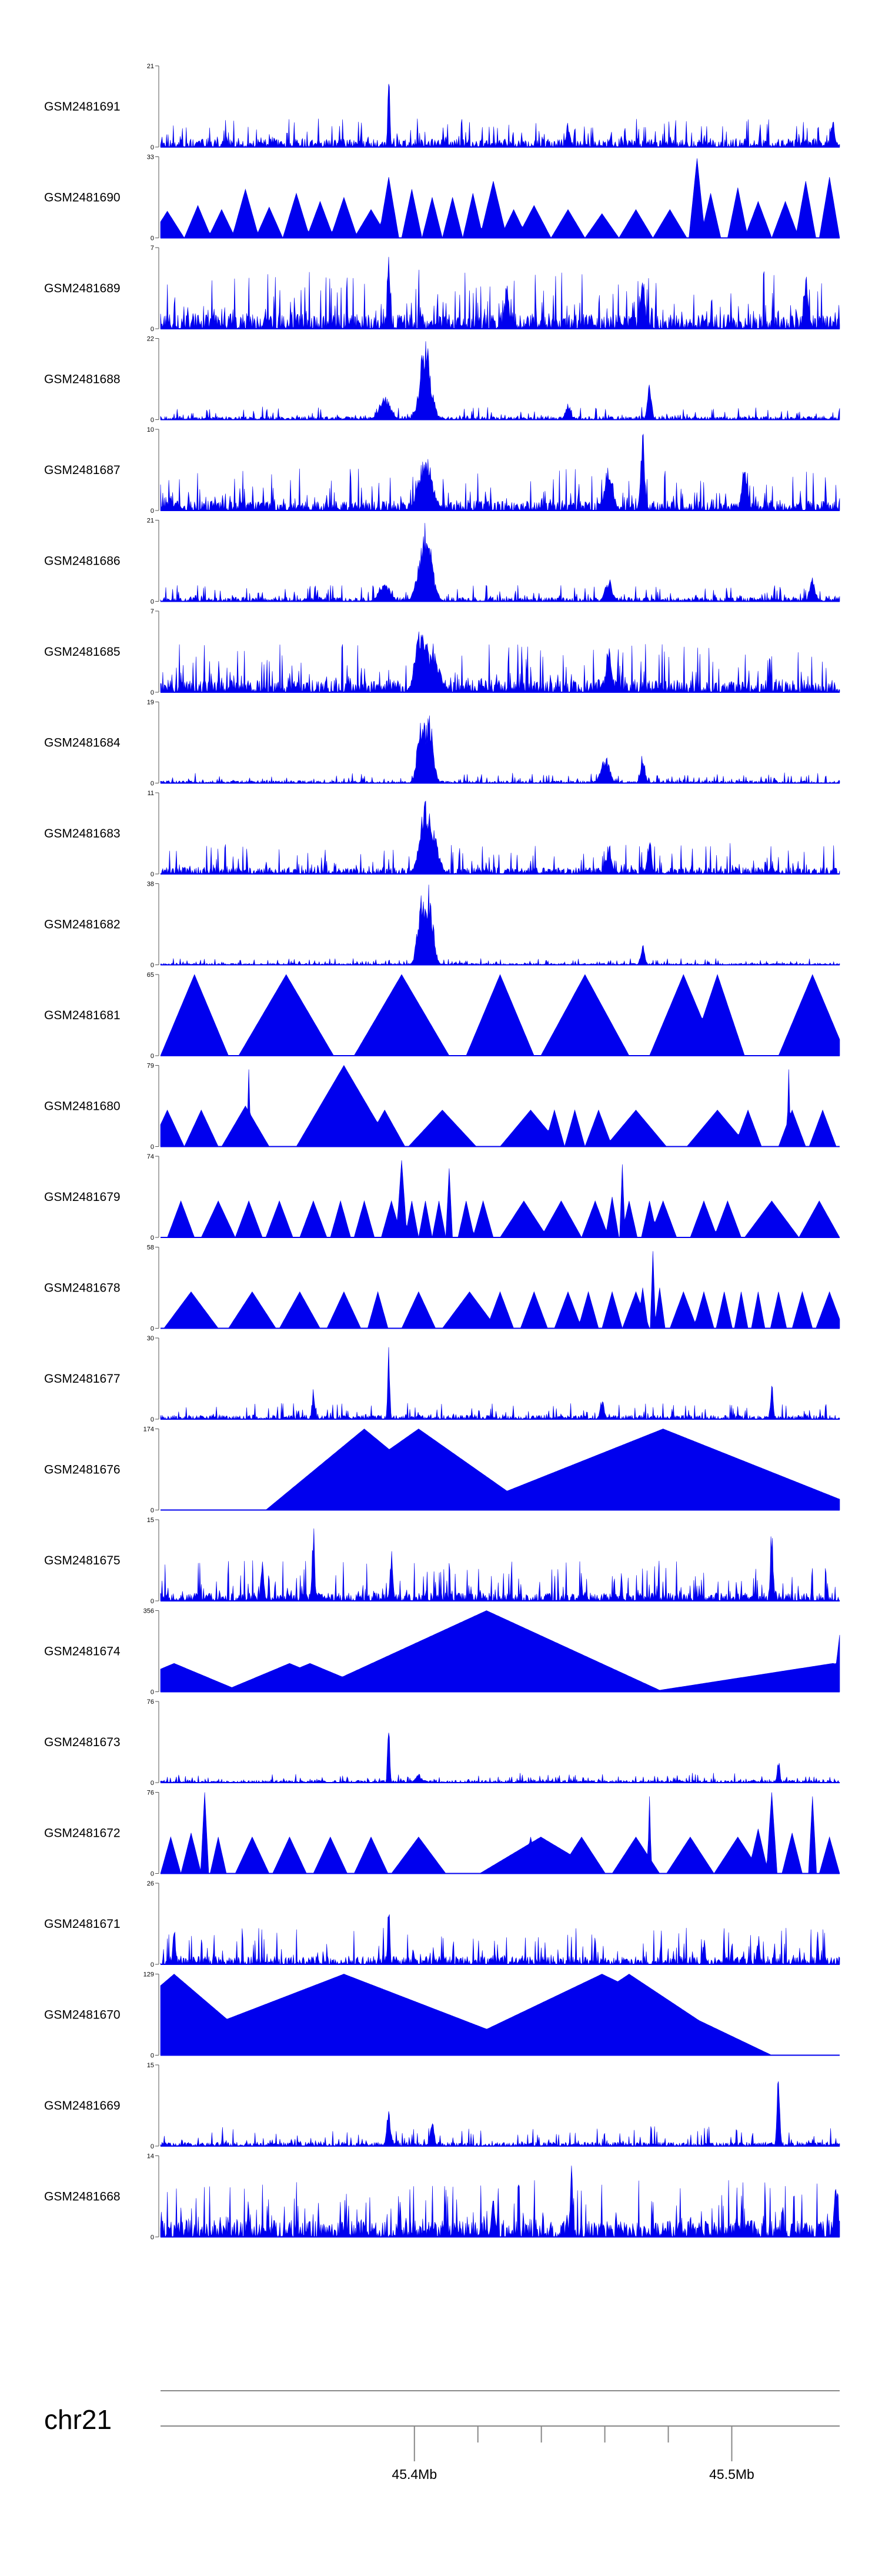  What do you see at coordinates (150, 975) in the screenshot?
I see `y-max-label: 65` at bounding box center [150, 975].